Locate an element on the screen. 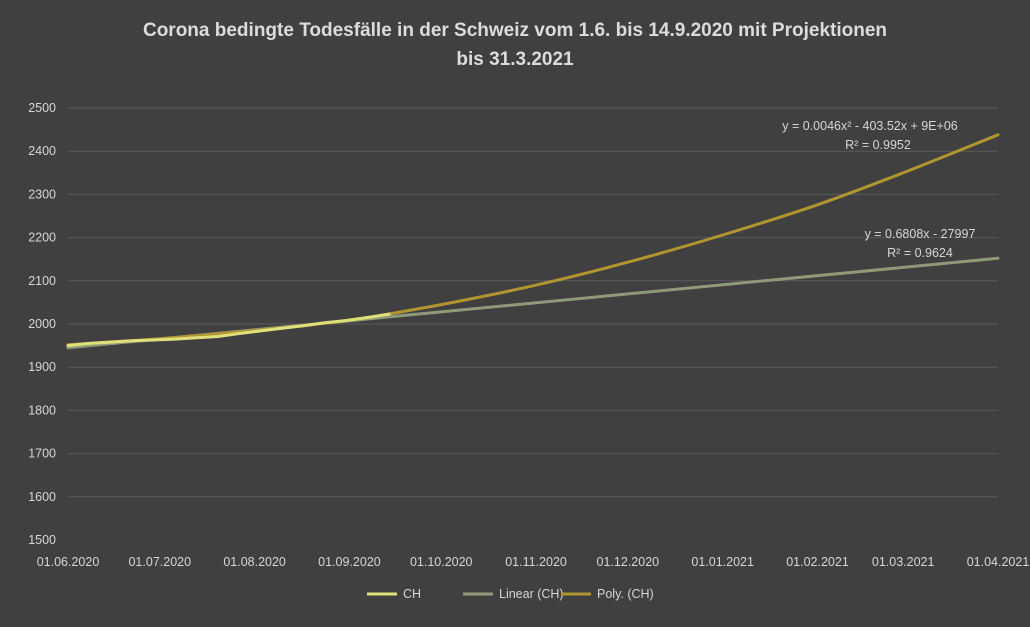 The height and width of the screenshot is (627, 1030). y-tick-label: 1600 is located at coordinates (42, 497).